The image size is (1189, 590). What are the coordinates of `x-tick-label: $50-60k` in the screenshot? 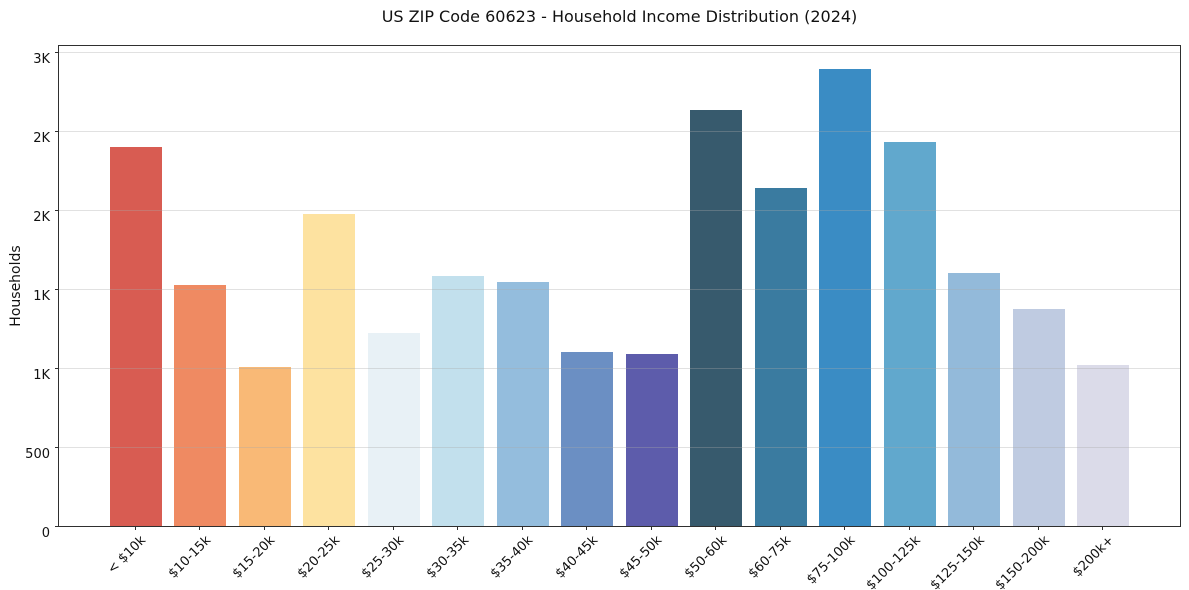 It's located at (705, 557).